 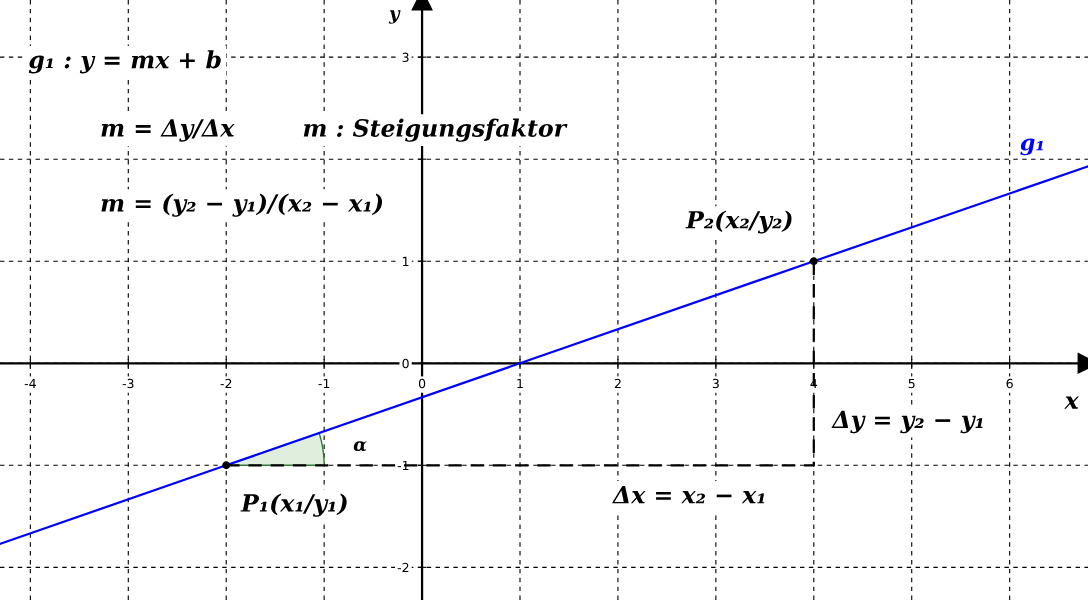 What do you see at coordinates (738, 222) in the screenshot?
I see `annotation: P₂(x₂/y₂)` at bounding box center [738, 222].